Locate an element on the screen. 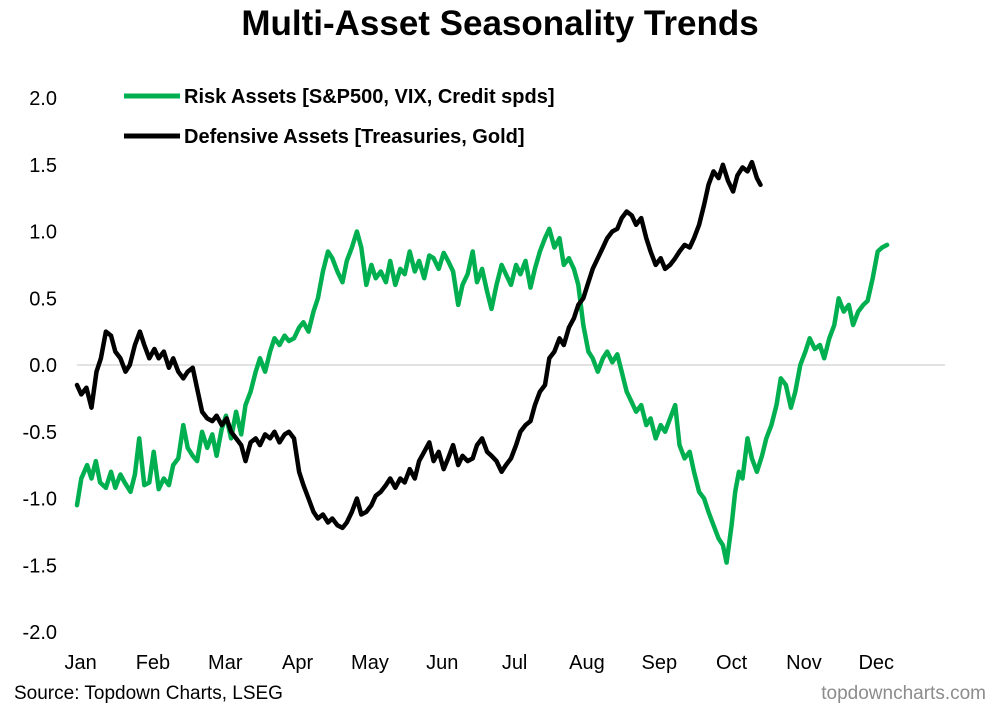 This screenshot has width=1000, height=711. watermark-link: topdowncharts.com is located at coordinates (903, 693).